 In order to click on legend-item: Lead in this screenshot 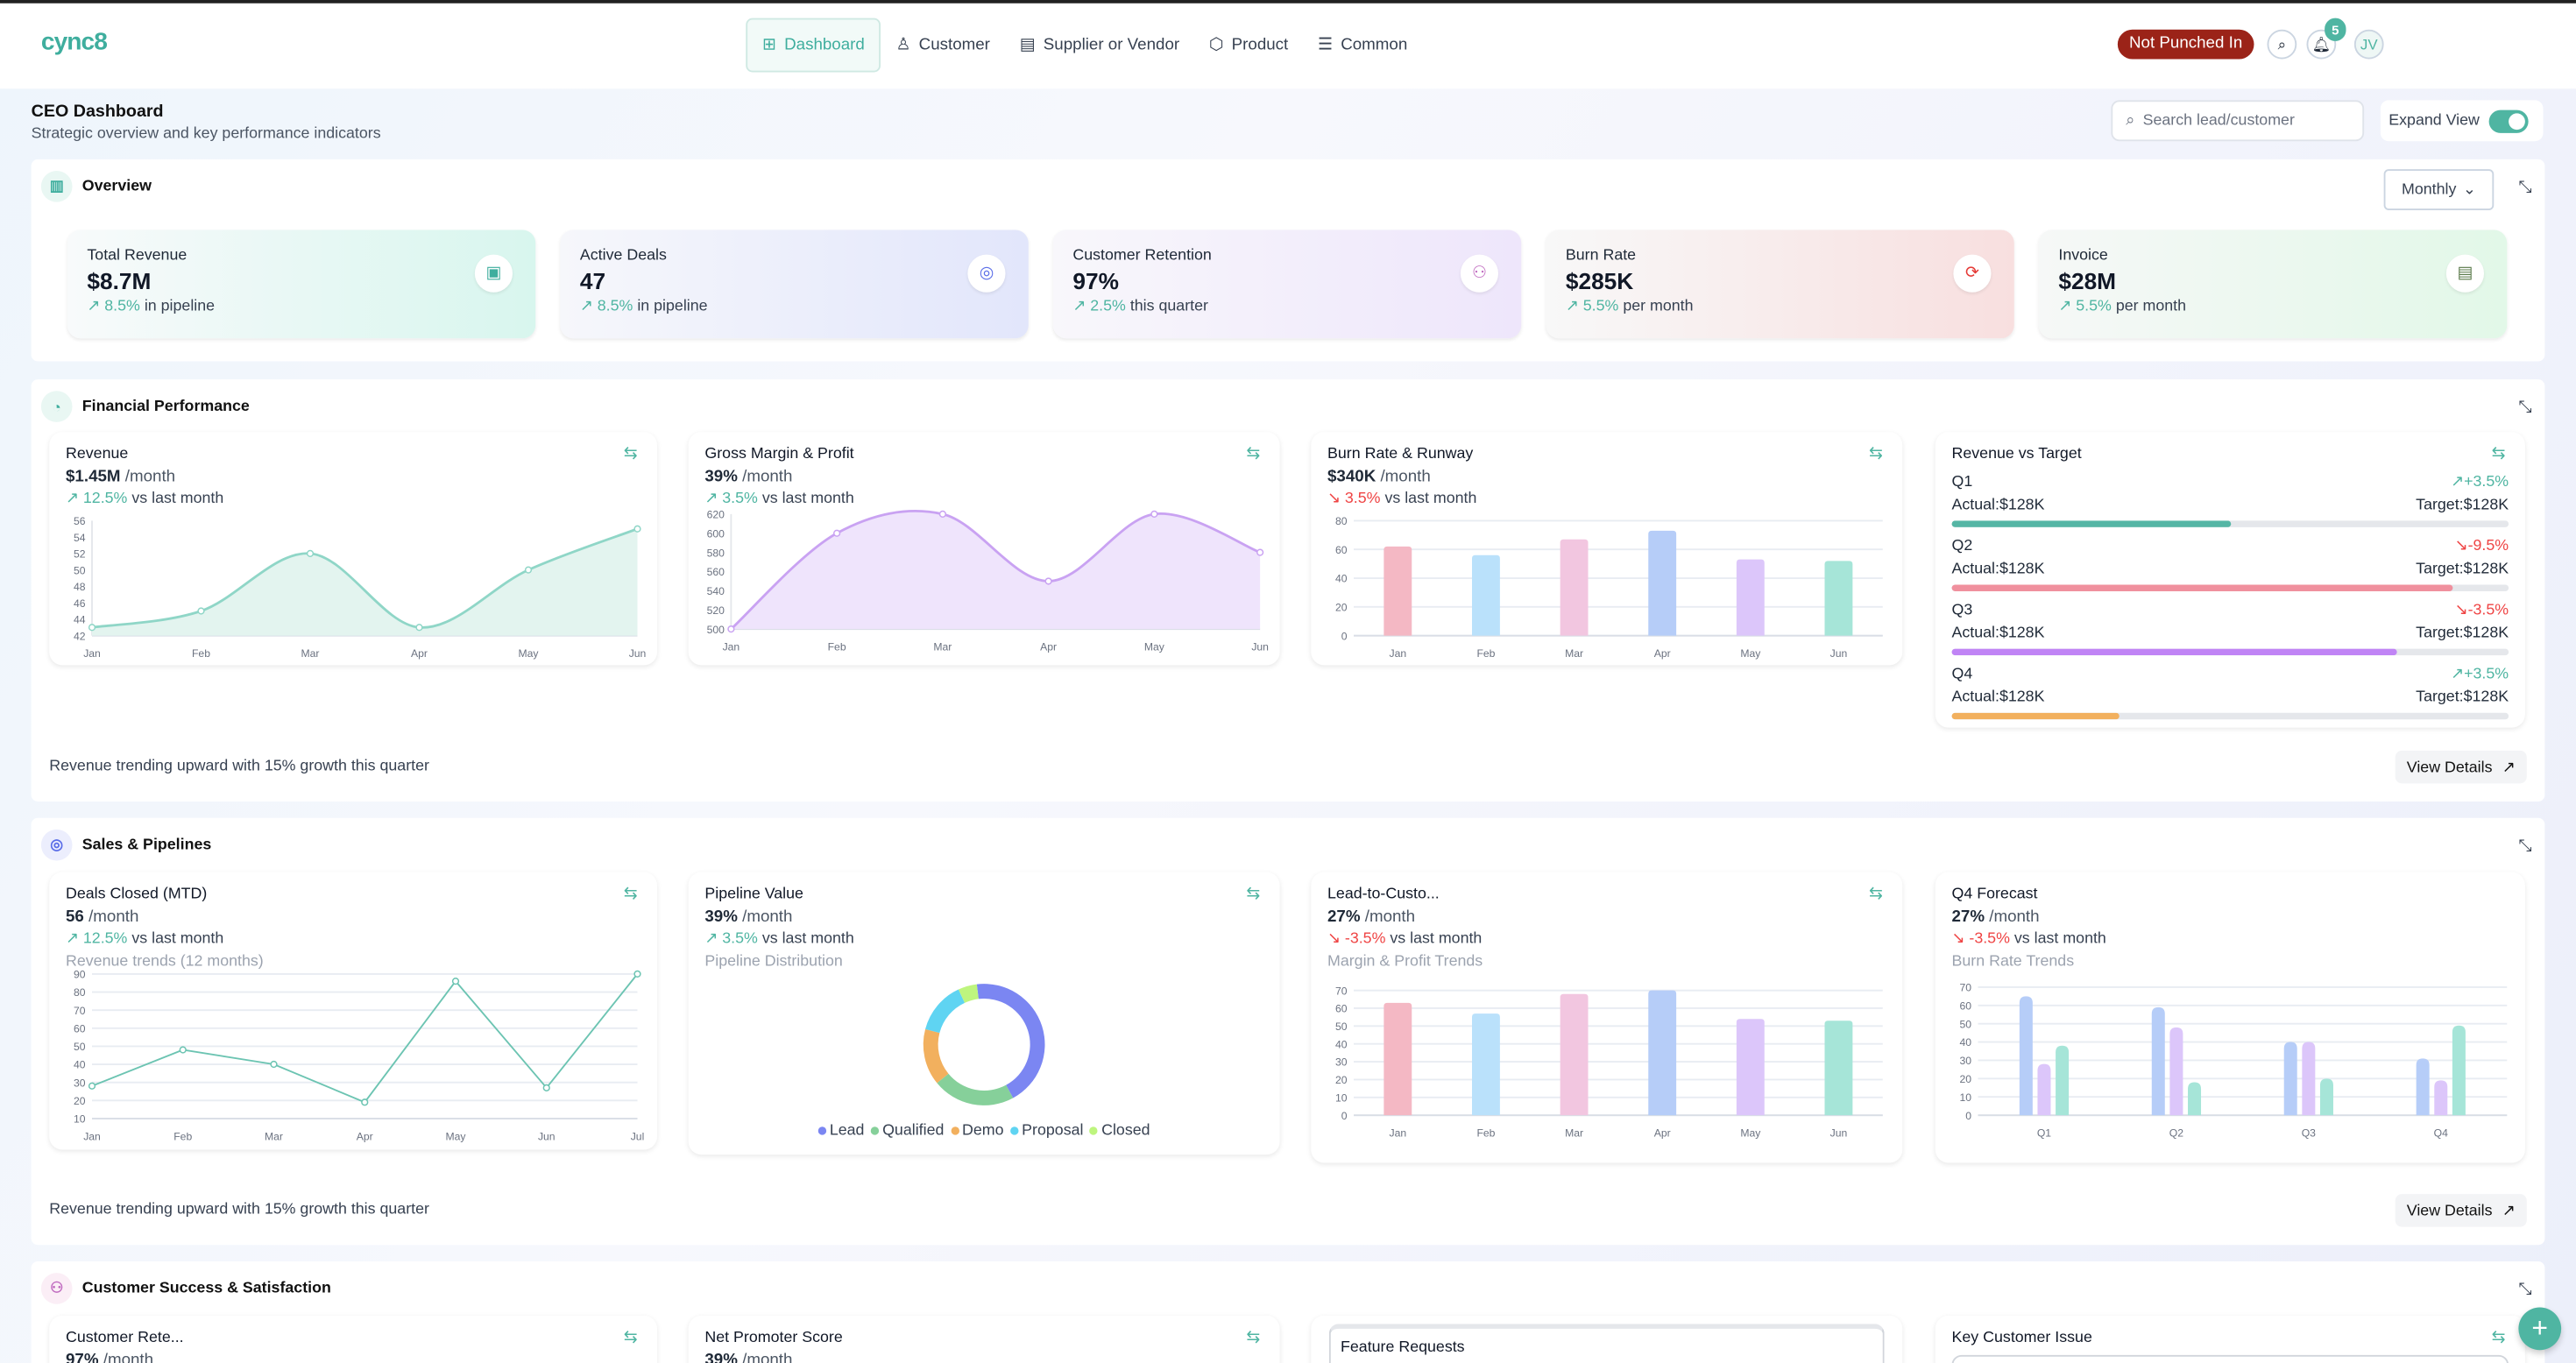, I will do `click(840, 1131)`.